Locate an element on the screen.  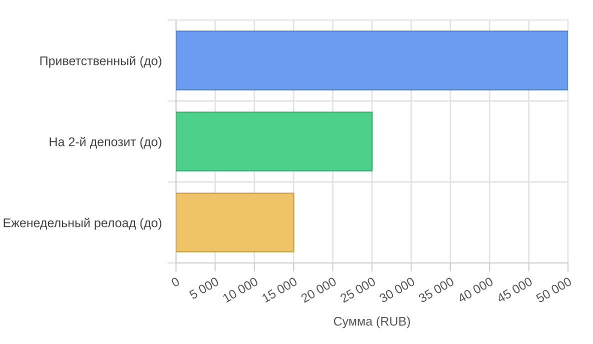
x-tick-label: 35 000 is located at coordinates (436, 290).